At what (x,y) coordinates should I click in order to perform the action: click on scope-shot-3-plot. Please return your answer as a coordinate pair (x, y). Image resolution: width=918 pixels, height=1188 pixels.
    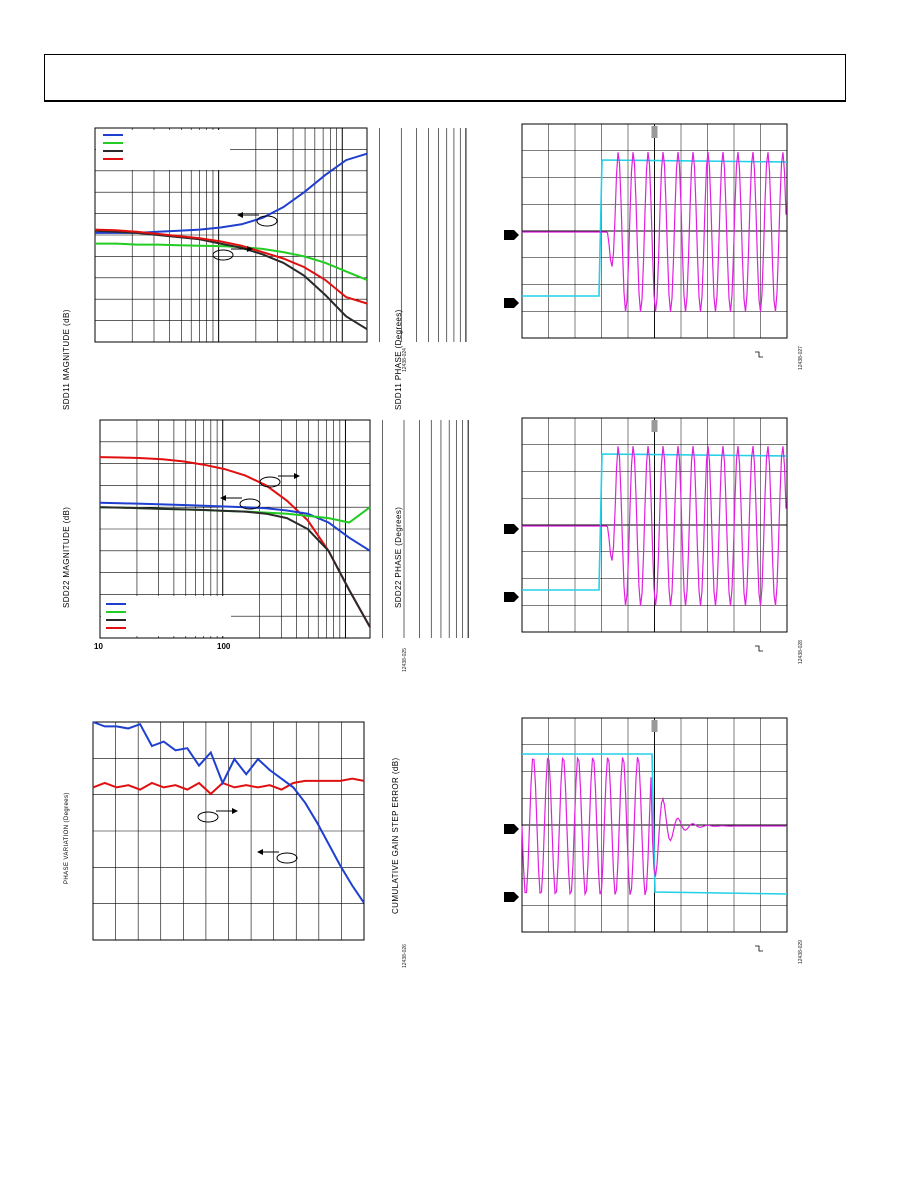
    Looking at the image, I should click on (646, 834).